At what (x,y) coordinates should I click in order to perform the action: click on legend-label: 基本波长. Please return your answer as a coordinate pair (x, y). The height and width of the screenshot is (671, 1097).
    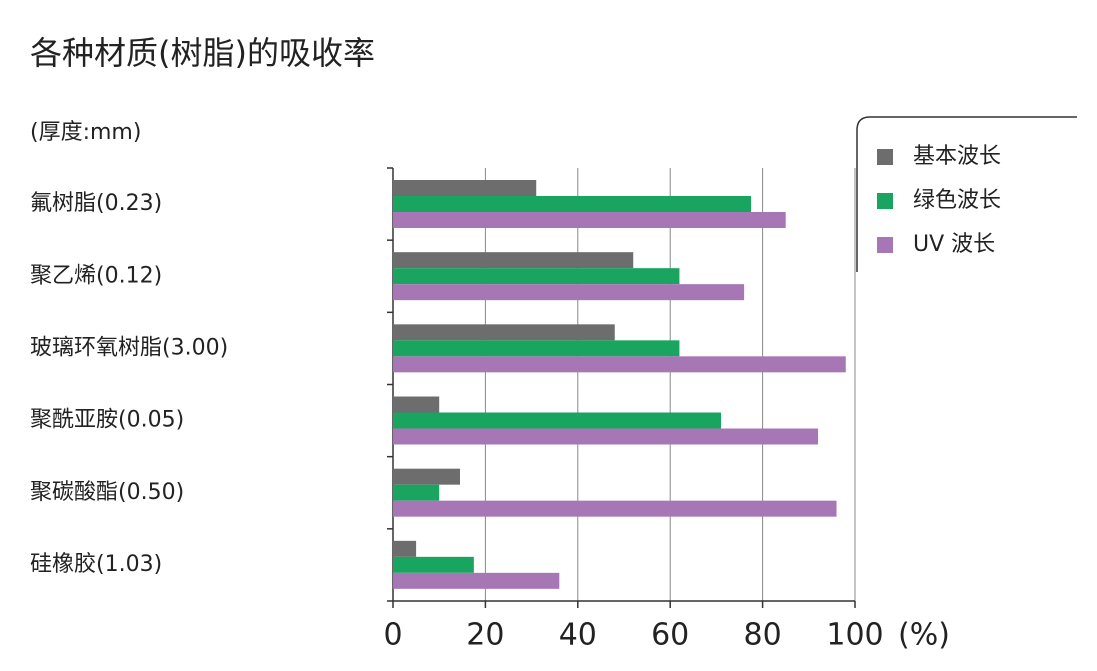
    Looking at the image, I should click on (957, 156).